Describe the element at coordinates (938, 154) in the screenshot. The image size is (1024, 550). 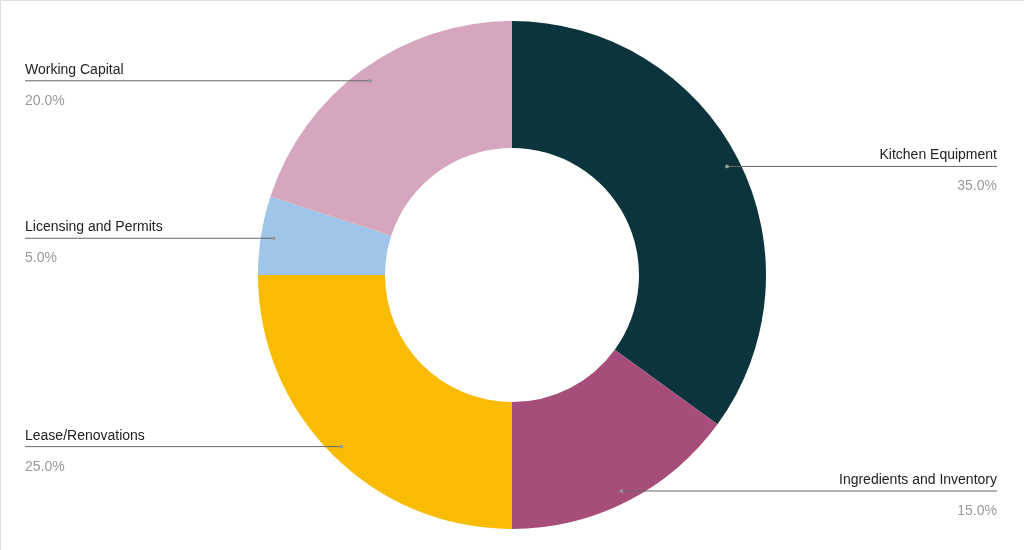
I see `slice-label: Kitchen Equipment` at that location.